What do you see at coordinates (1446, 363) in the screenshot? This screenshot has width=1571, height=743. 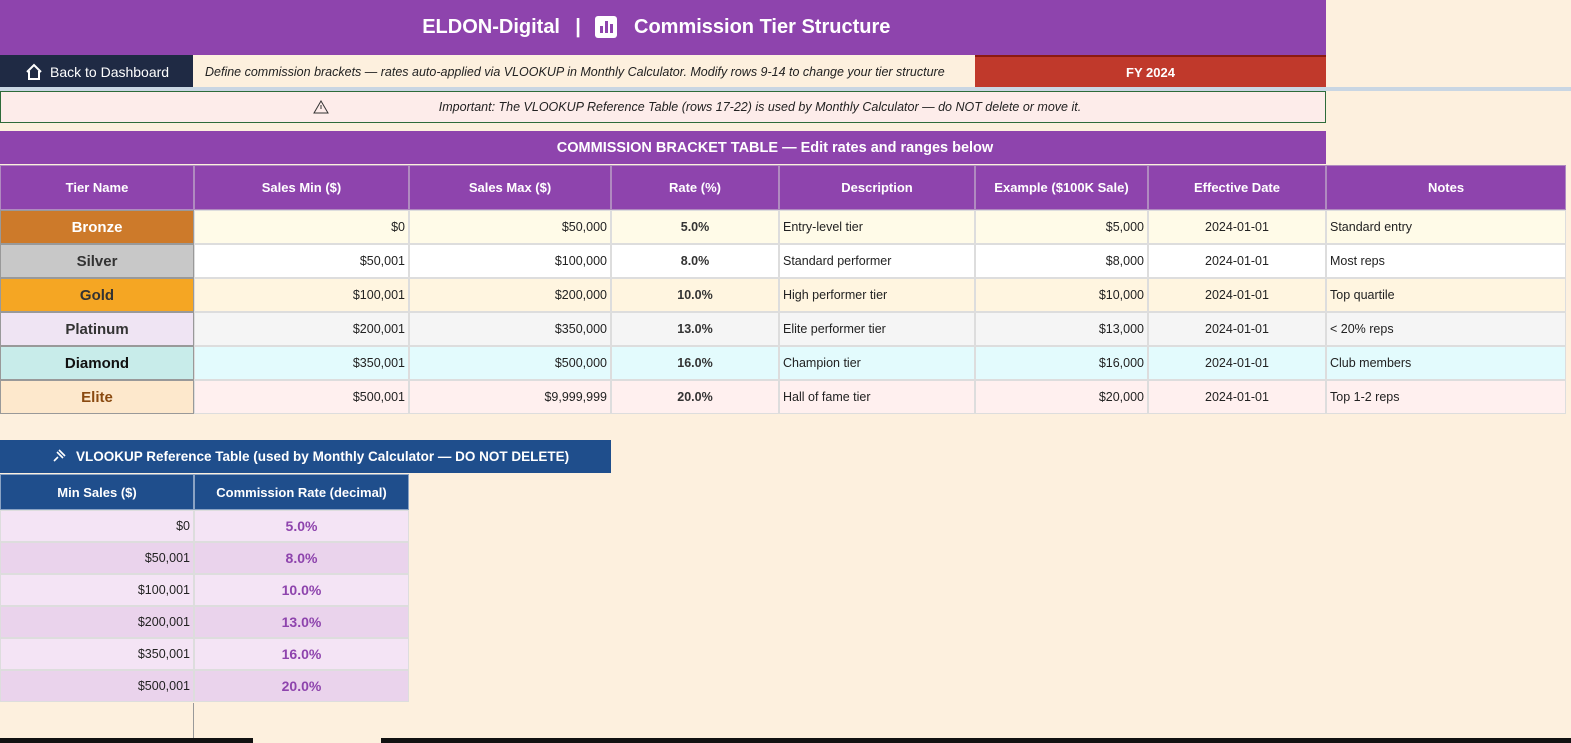 I see `table-cell: Club members` at bounding box center [1446, 363].